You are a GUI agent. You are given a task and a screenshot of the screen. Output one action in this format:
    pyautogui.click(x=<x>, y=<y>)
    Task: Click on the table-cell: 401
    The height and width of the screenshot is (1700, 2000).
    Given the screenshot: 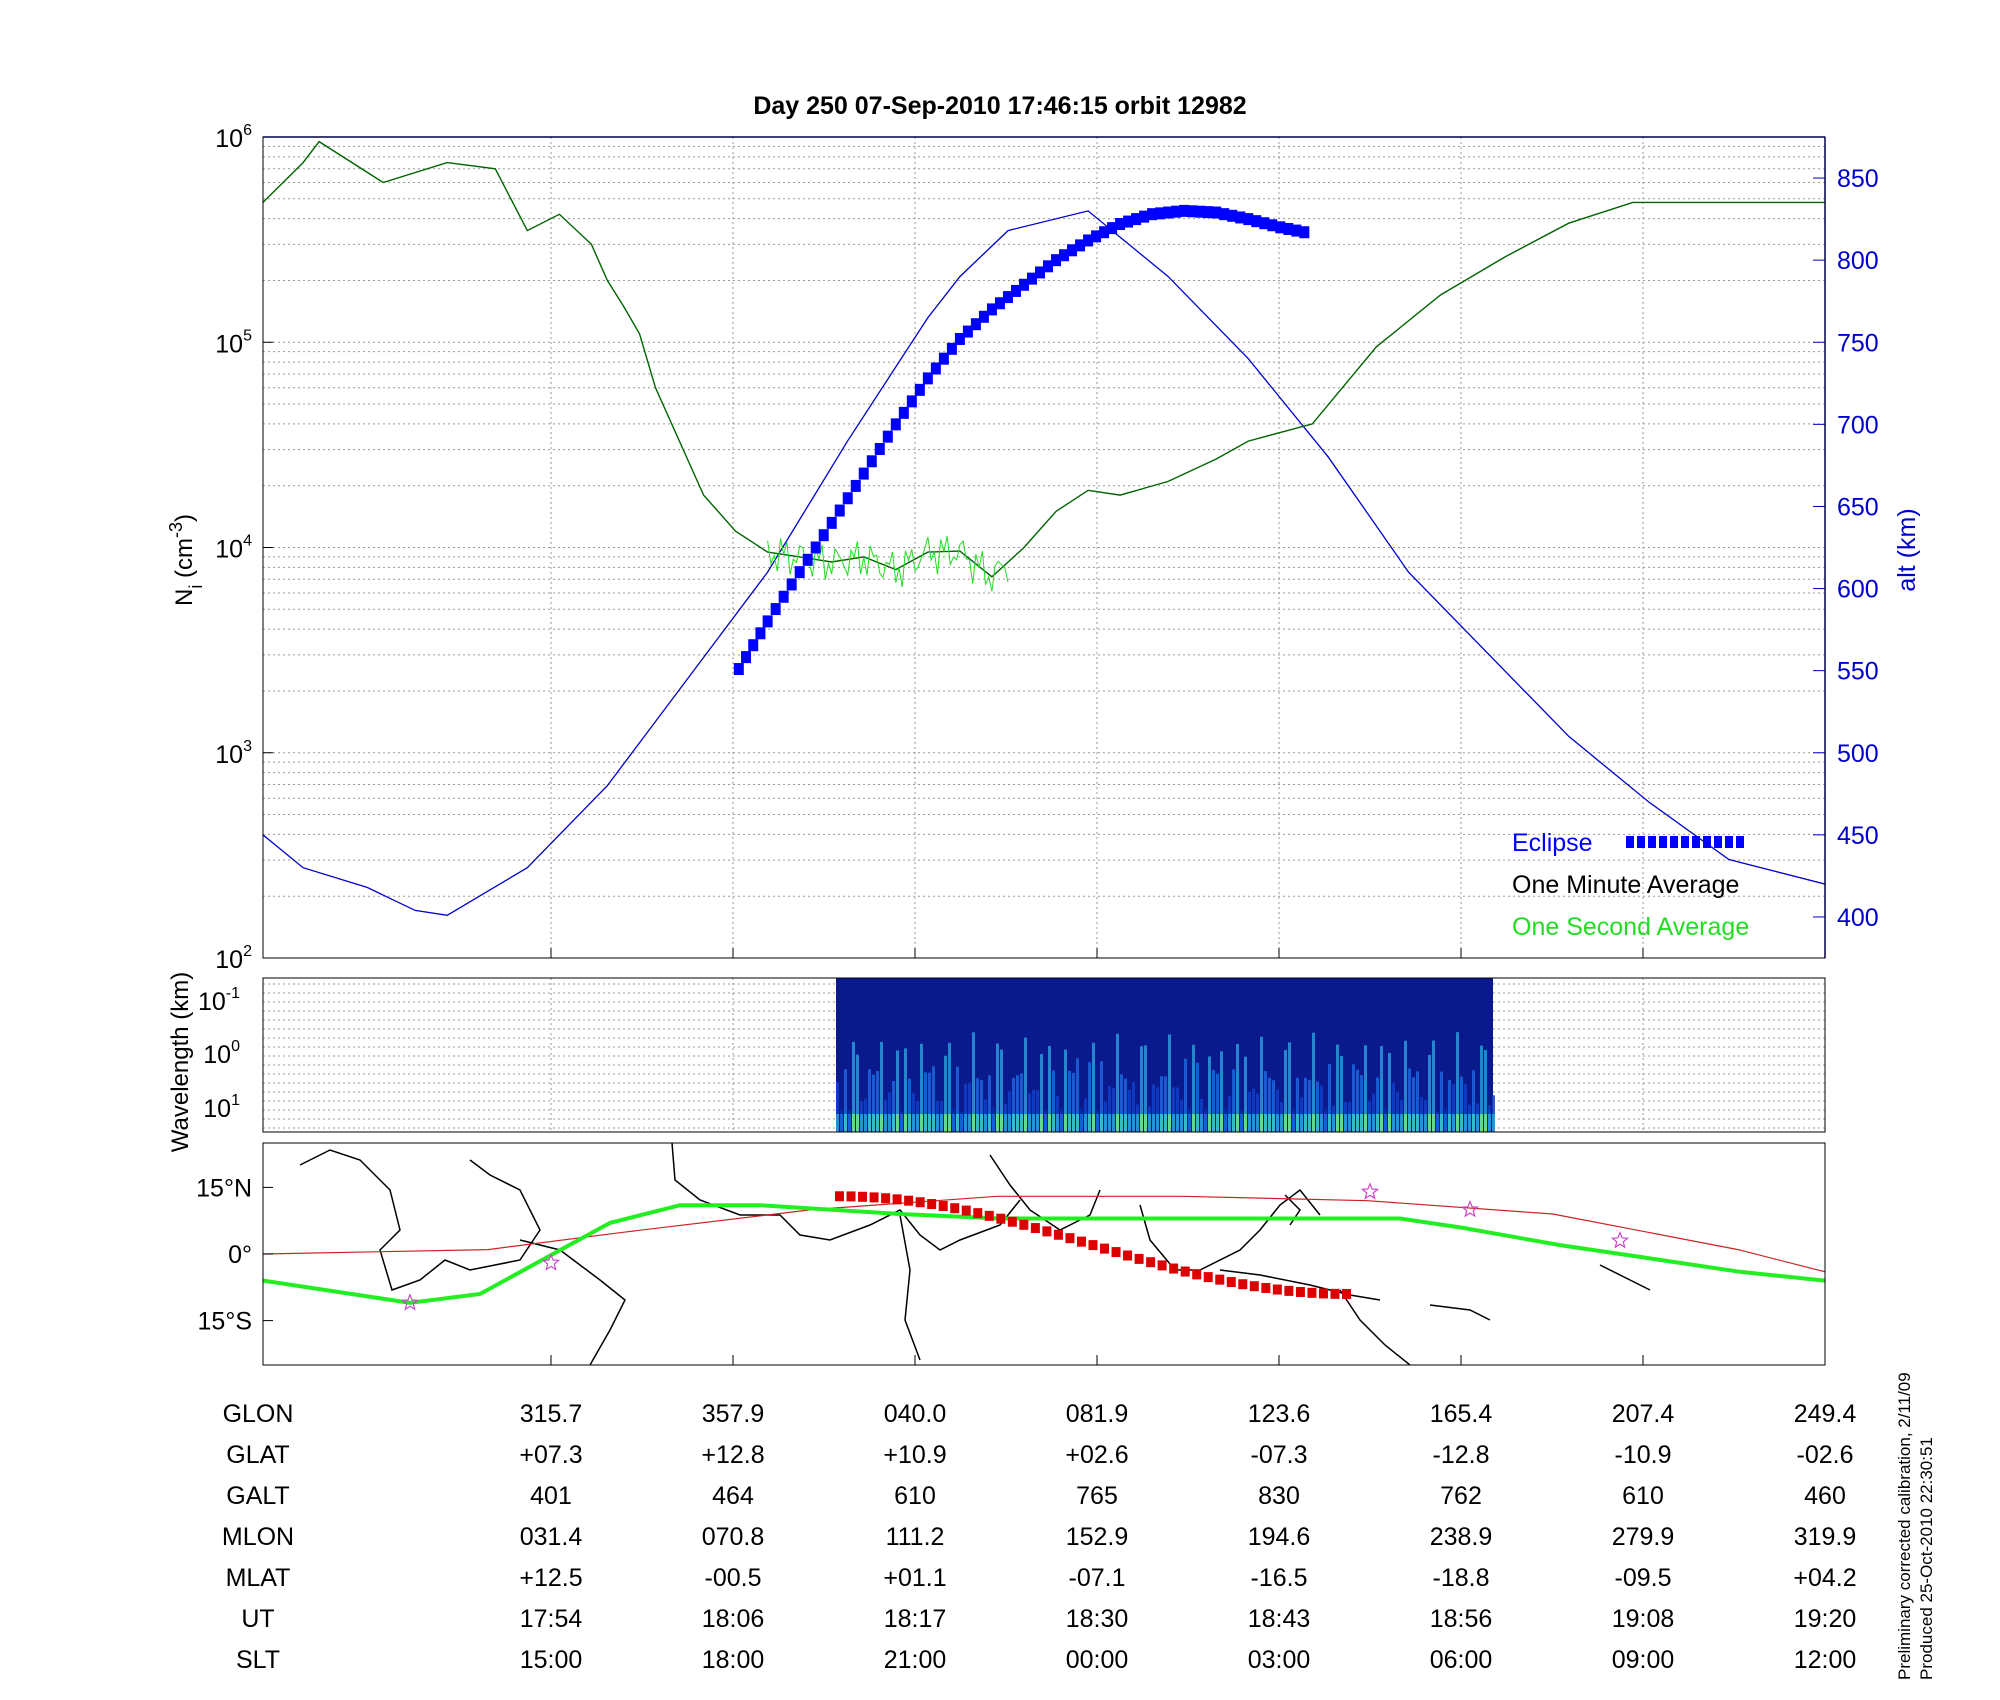 What is the action you would take?
    pyautogui.click(x=551, y=1496)
    